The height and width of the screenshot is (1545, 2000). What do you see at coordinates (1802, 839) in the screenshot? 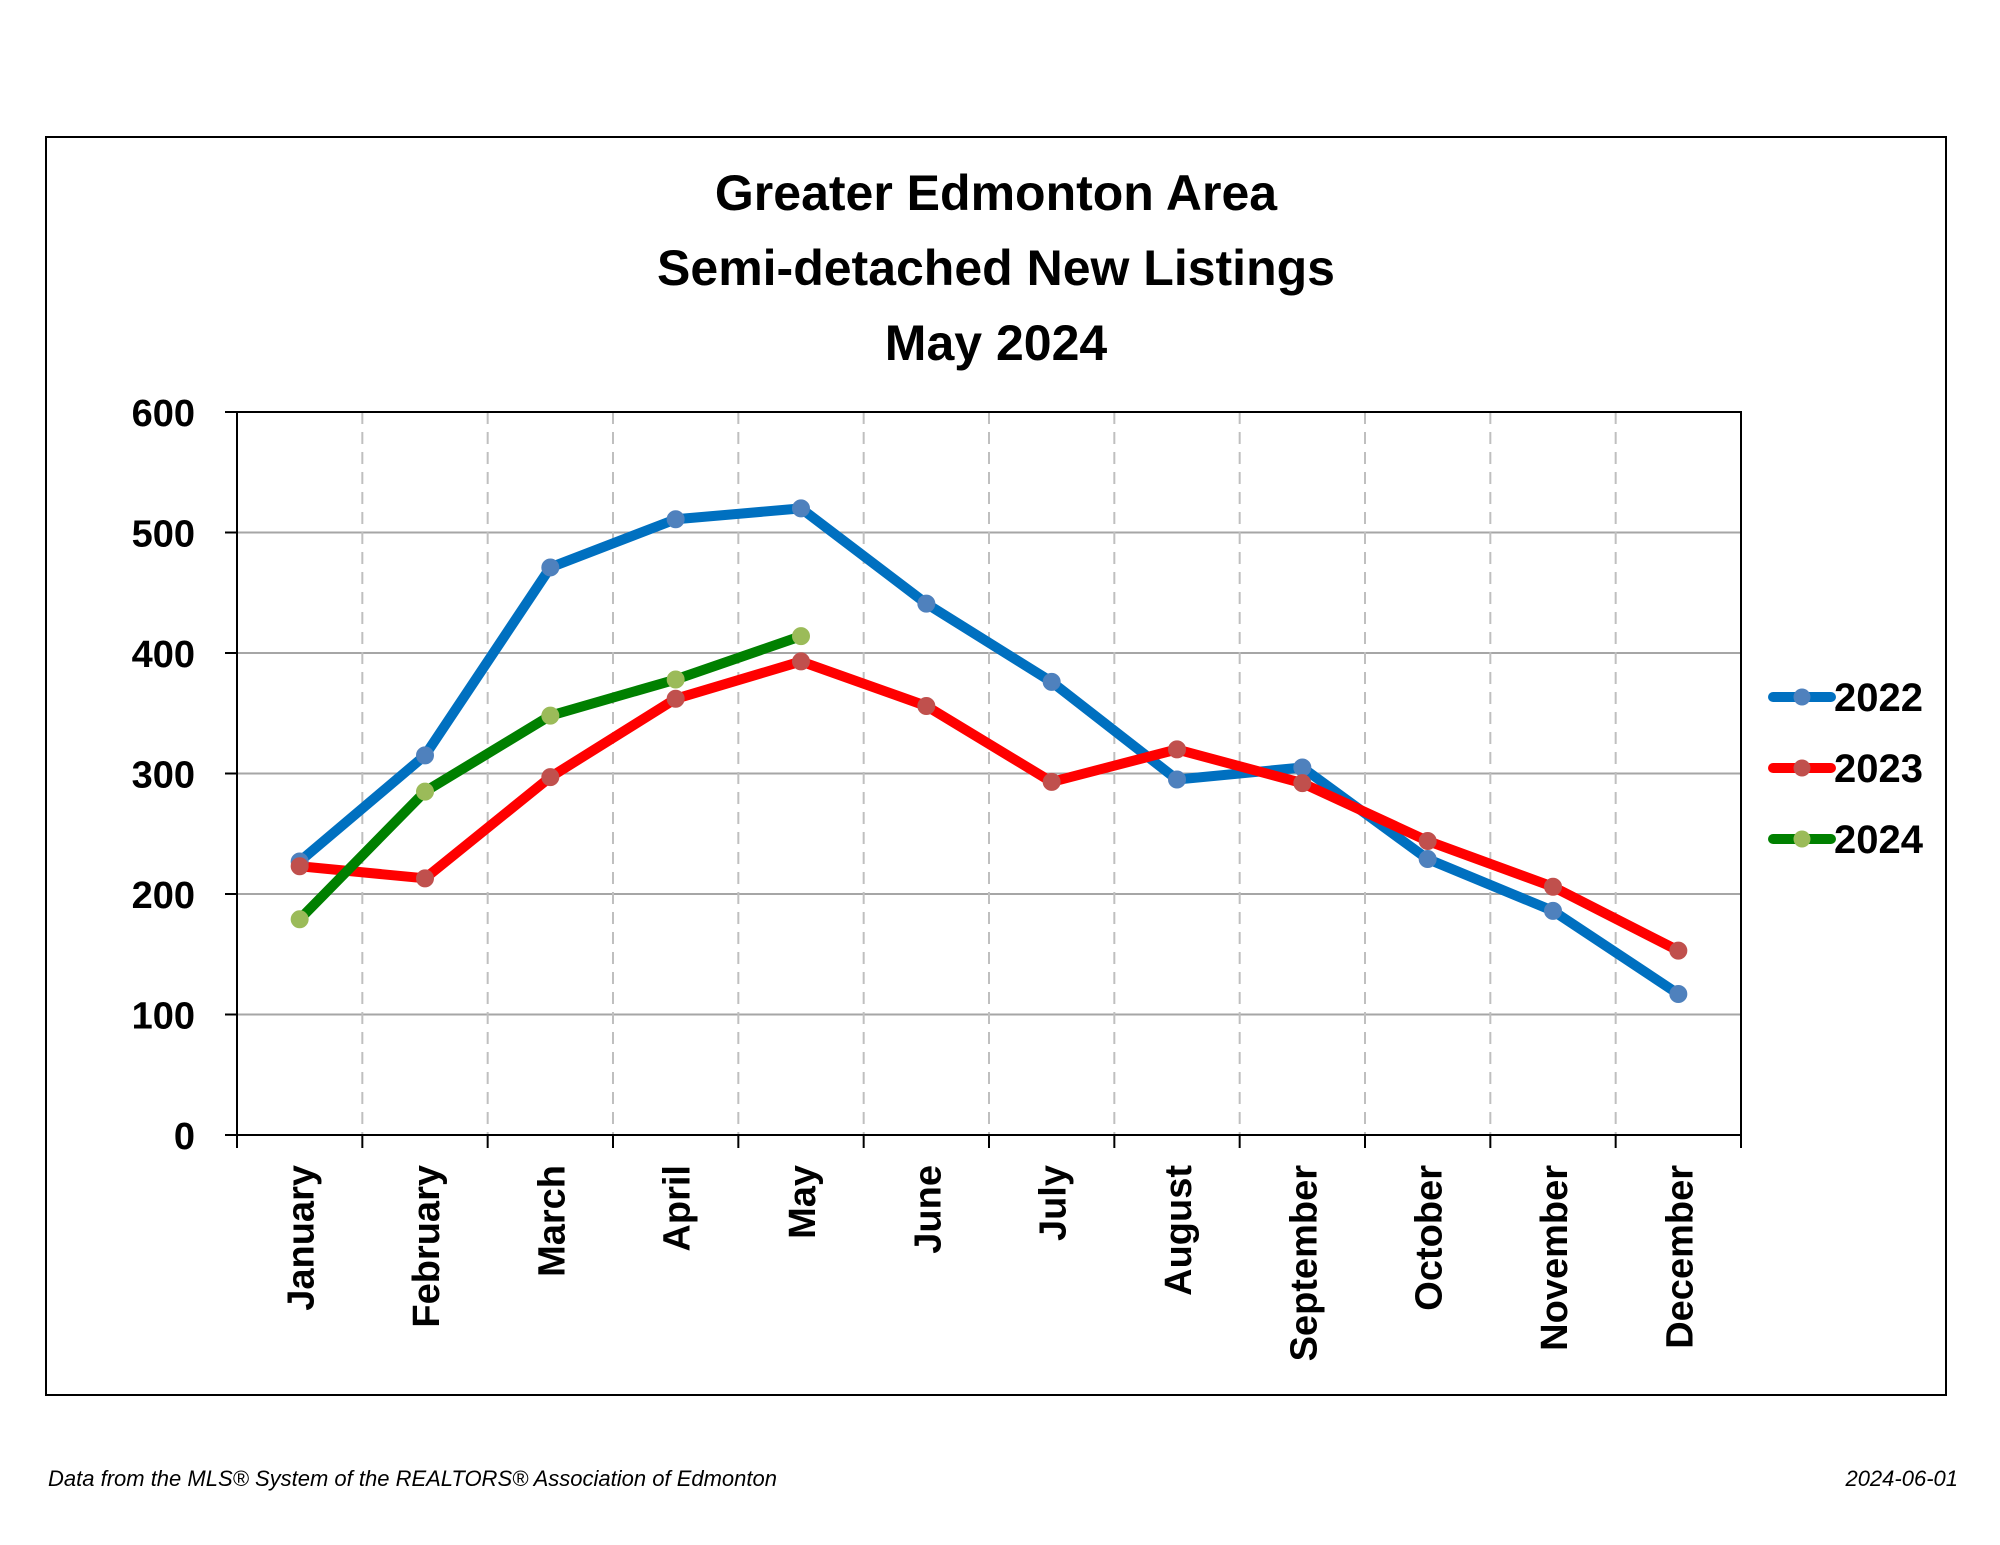
I see `legend-marker-2024` at bounding box center [1802, 839].